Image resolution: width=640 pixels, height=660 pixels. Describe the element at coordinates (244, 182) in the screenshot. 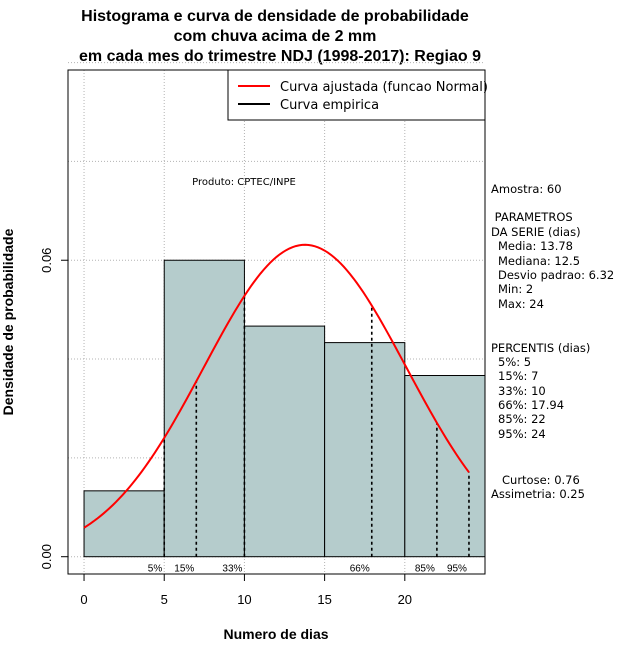

I see `product-credit: Produto: CPTEC/INPE` at that location.